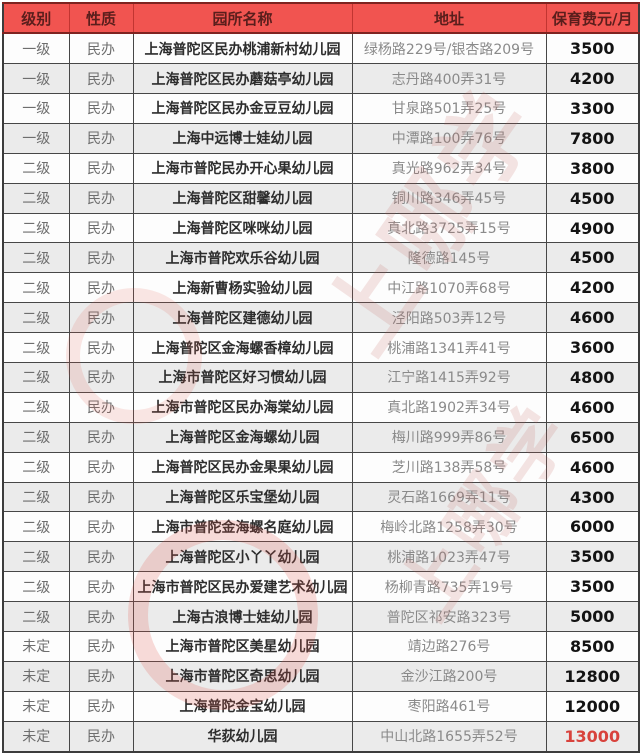 This screenshot has width=640, height=755. I want to click on table-row: 一级 民办 上海普陀区民办金豆豆幼儿园 甘泉路501弄25号 3300, so click(321, 108).